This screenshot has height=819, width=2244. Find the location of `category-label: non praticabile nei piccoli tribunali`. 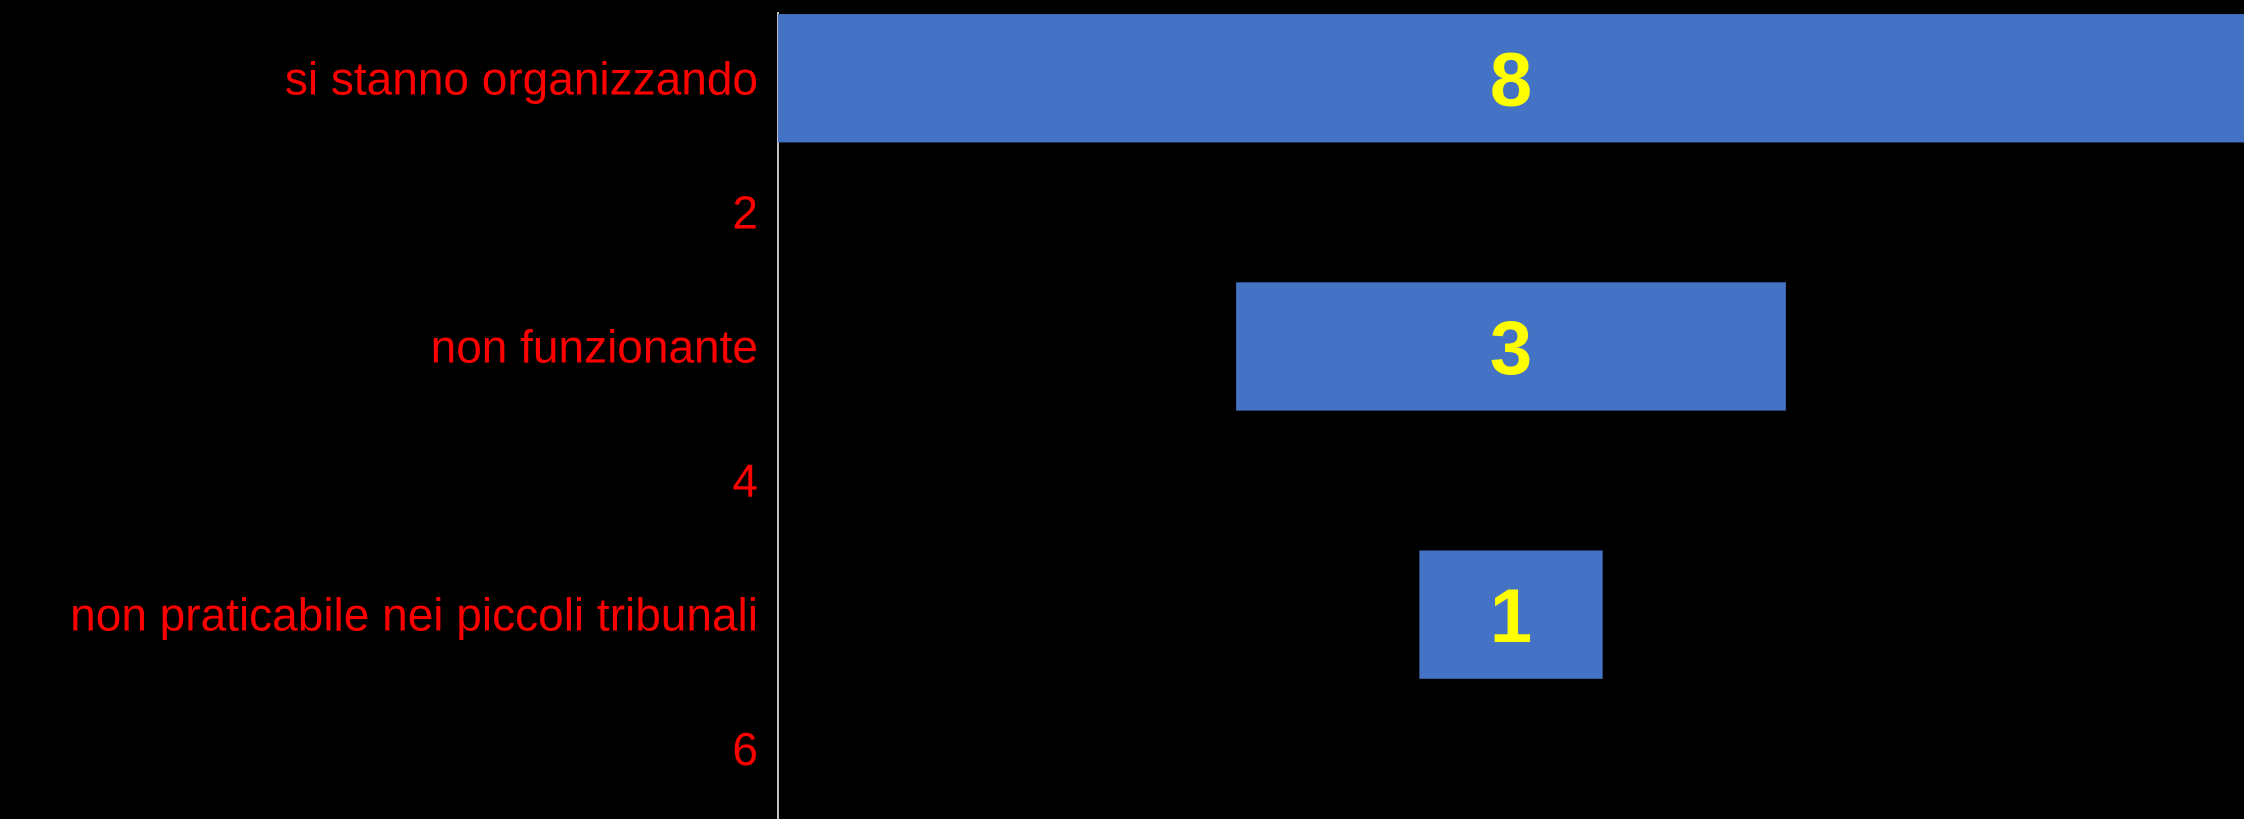

category-label: non praticabile nei piccoli tribunali is located at coordinates (414, 615).